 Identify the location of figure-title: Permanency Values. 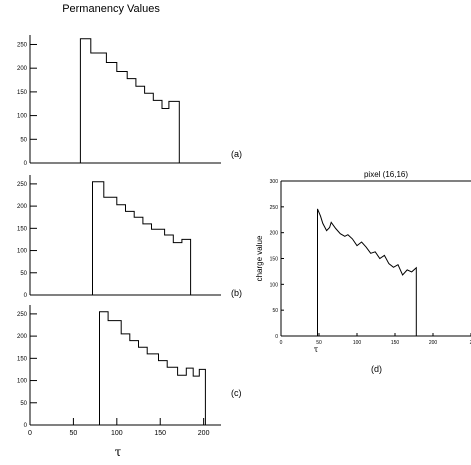
(111, 9).